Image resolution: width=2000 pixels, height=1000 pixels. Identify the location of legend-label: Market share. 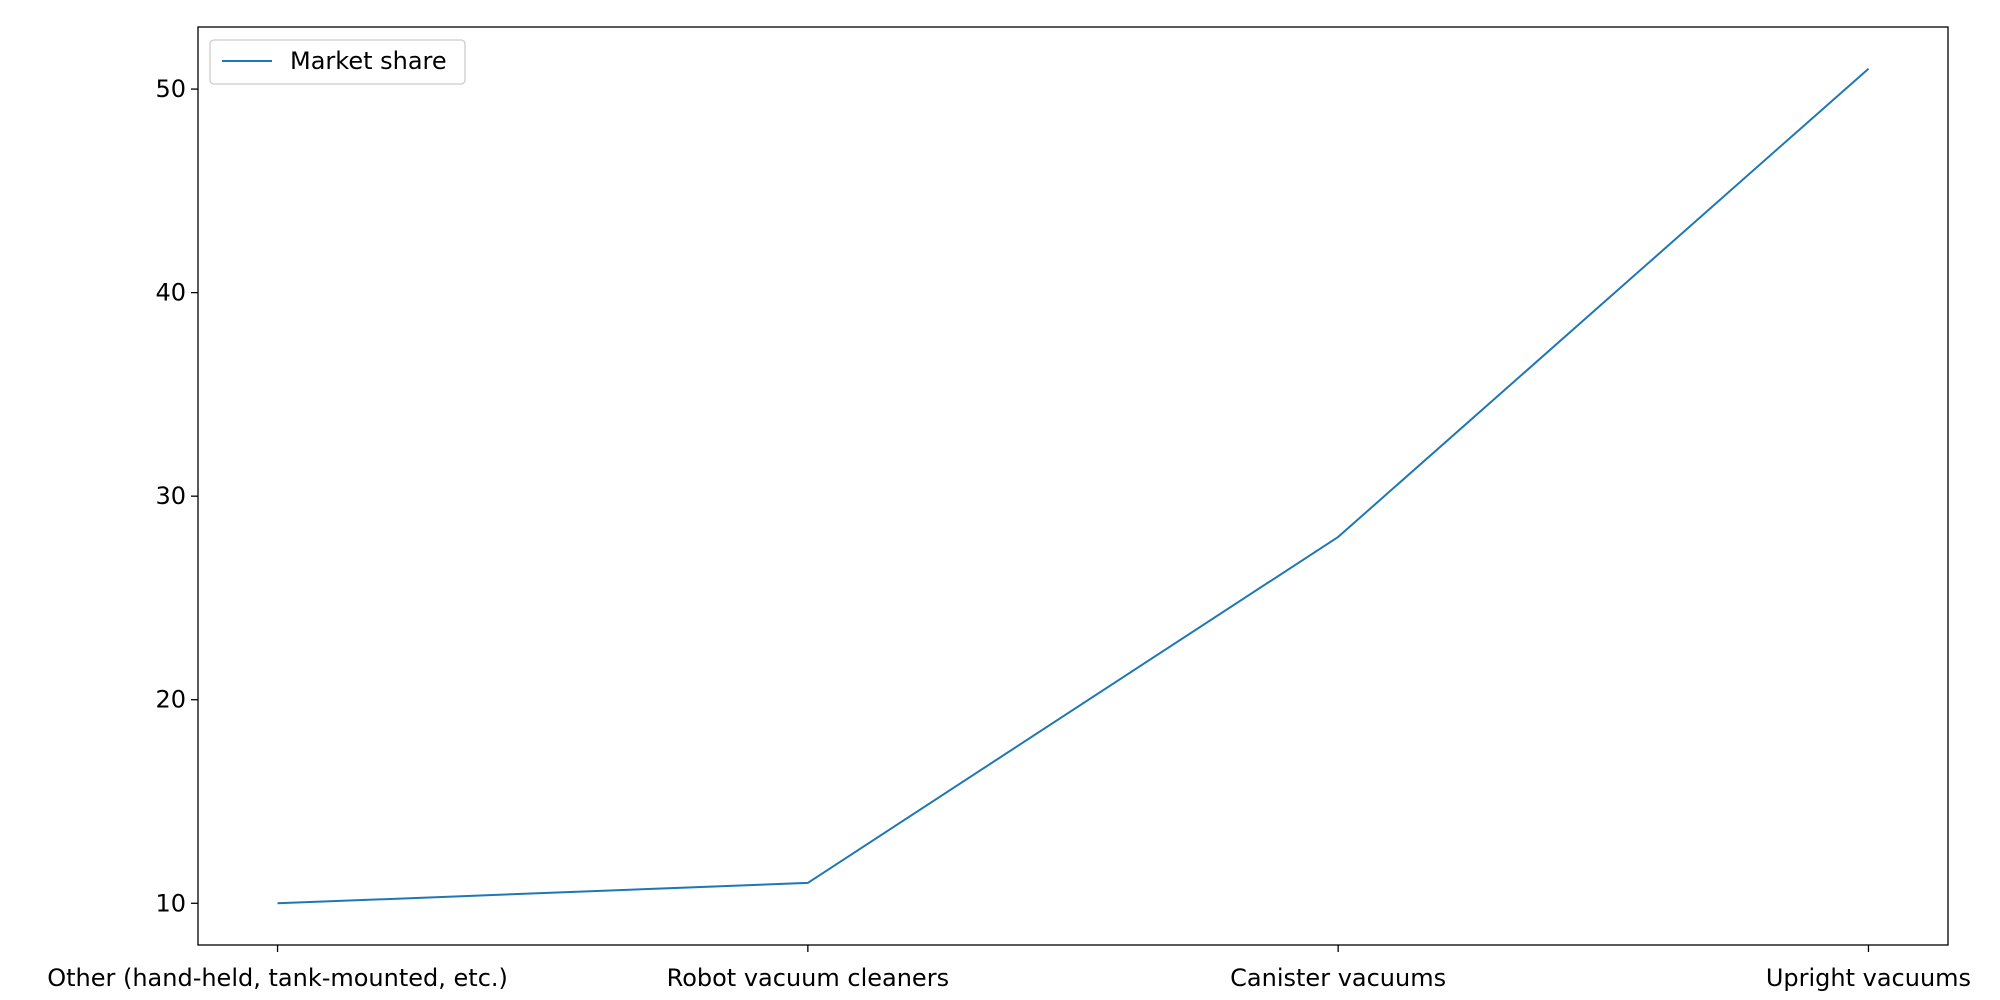
(368, 61).